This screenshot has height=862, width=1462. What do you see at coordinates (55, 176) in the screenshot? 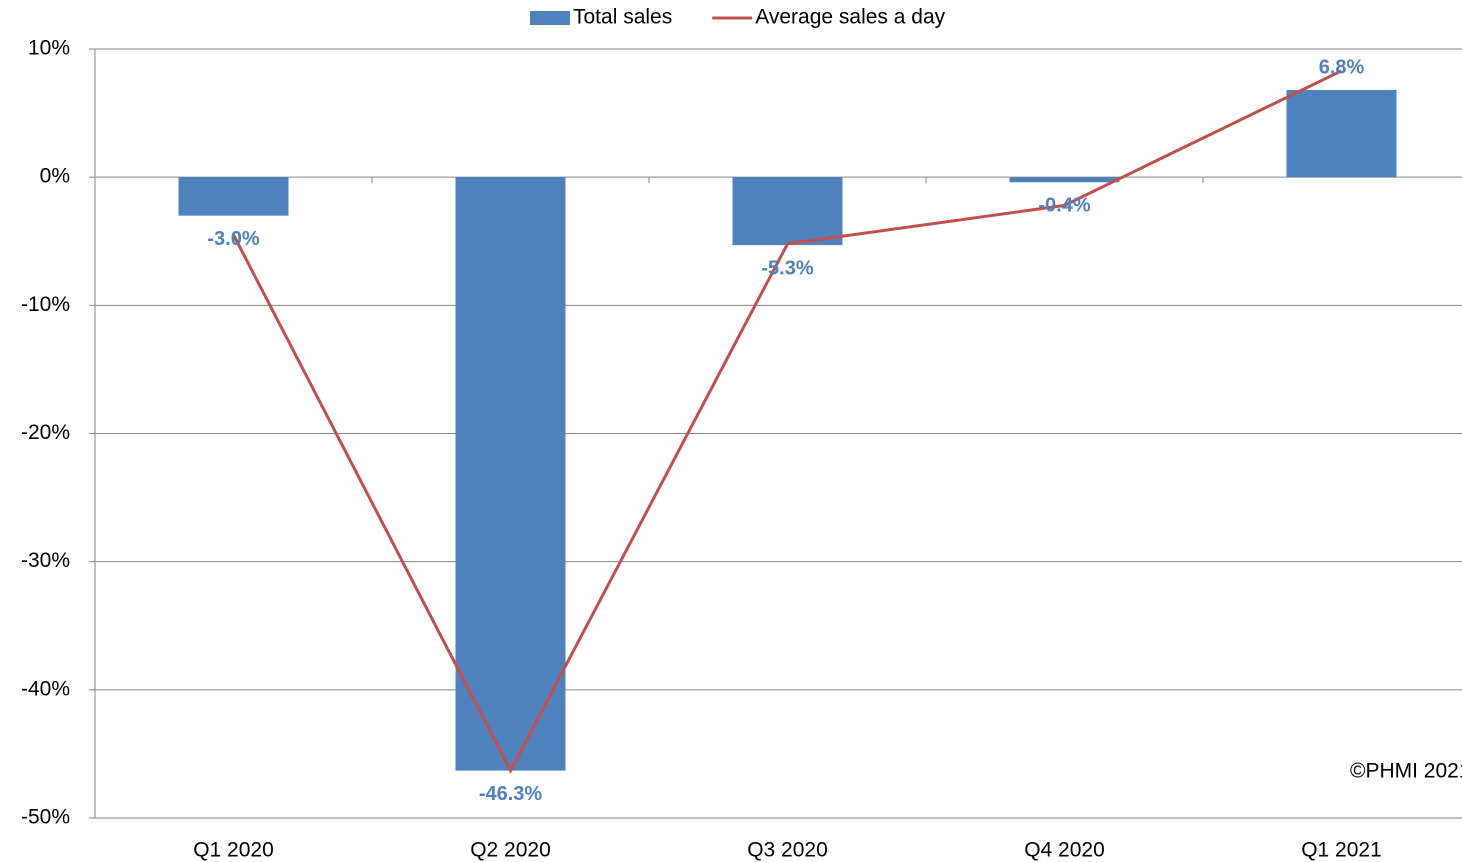
I see `y-tick-label: 0%` at bounding box center [55, 176].